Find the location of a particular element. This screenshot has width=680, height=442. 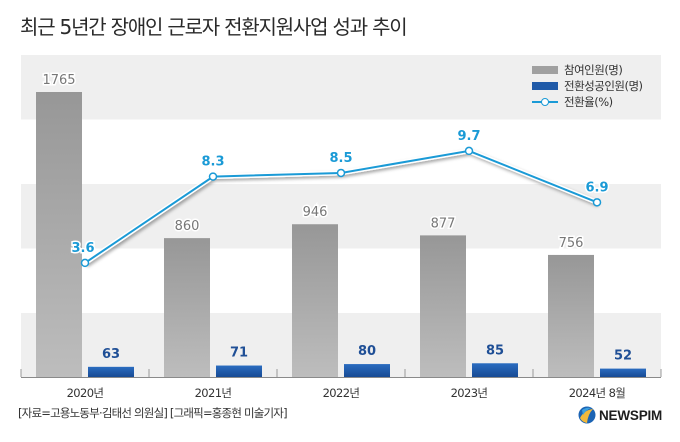

legend-line-marker-icon is located at coordinates (545, 102).